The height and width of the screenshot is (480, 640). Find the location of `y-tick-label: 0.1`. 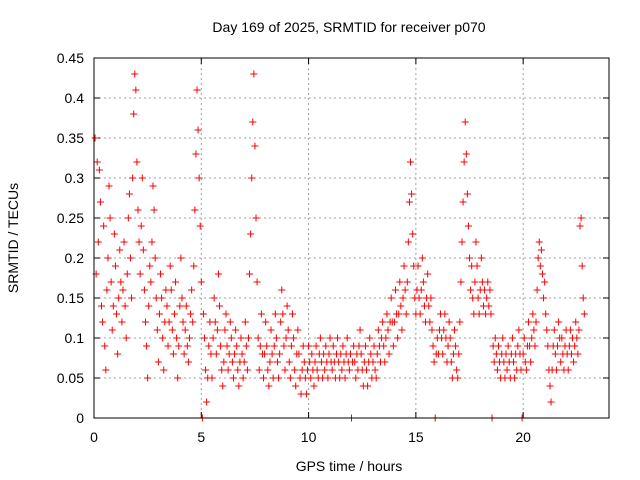

y-tick-label: 0.1 is located at coordinates (75, 338).